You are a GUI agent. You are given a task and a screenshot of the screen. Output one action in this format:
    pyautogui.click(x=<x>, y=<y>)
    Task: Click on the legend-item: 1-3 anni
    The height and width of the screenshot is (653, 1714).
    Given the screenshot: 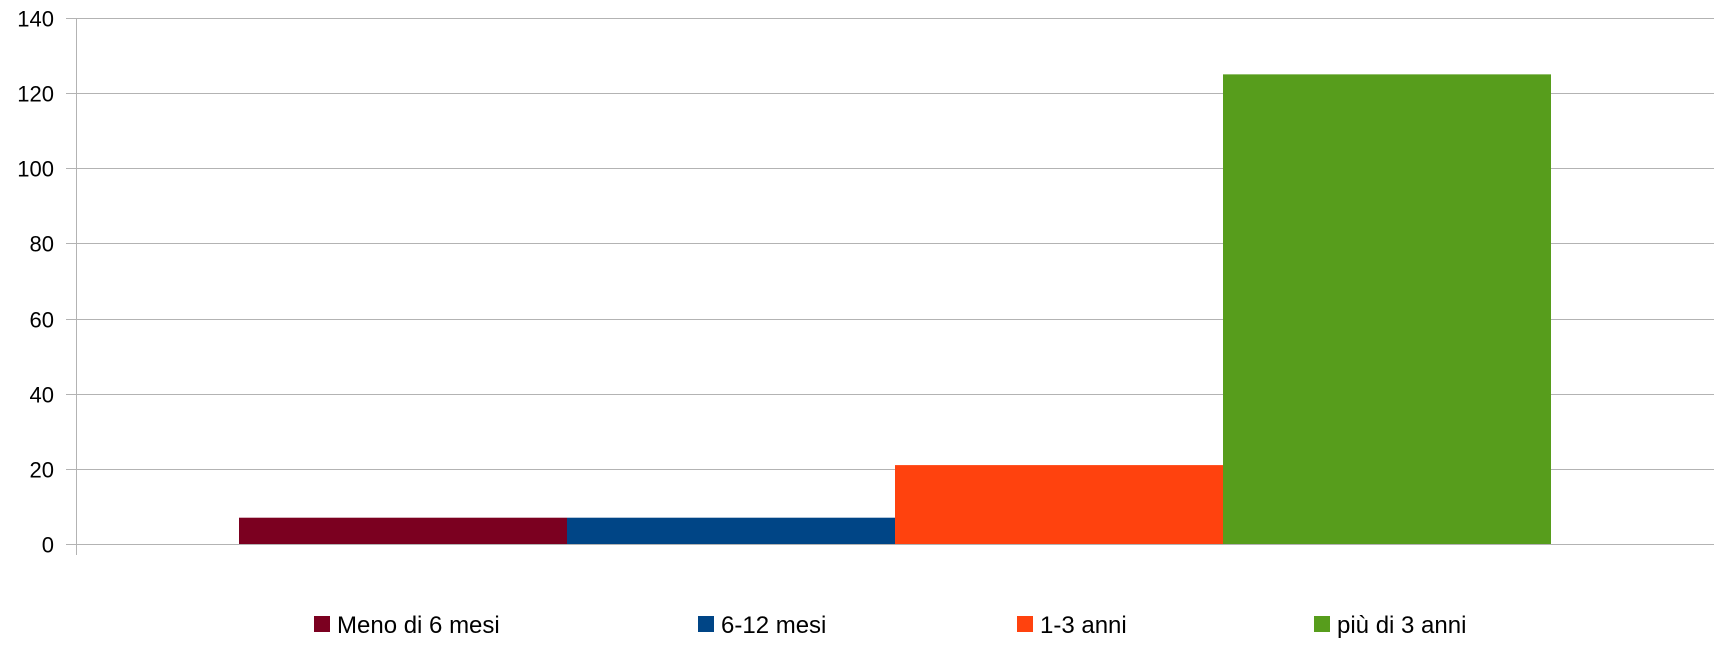 What is the action you would take?
    pyautogui.click(x=1072, y=625)
    